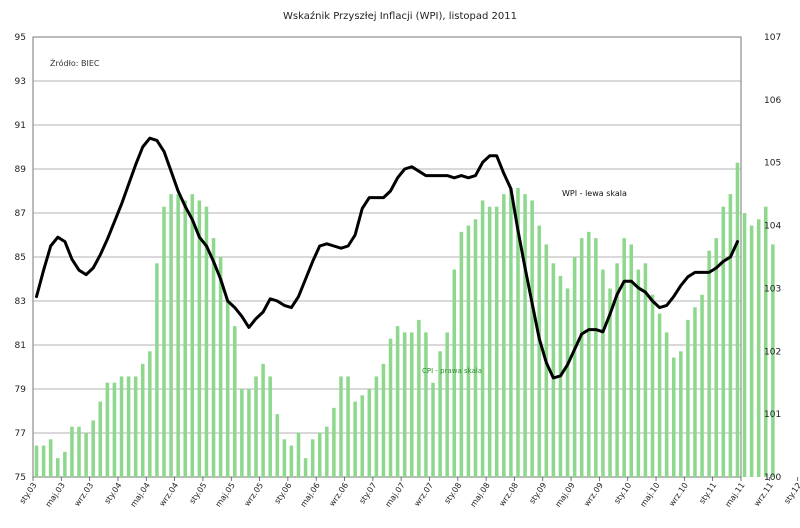 The image size is (800, 528). I want to click on right-tick-label: 101, so click(772, 415).